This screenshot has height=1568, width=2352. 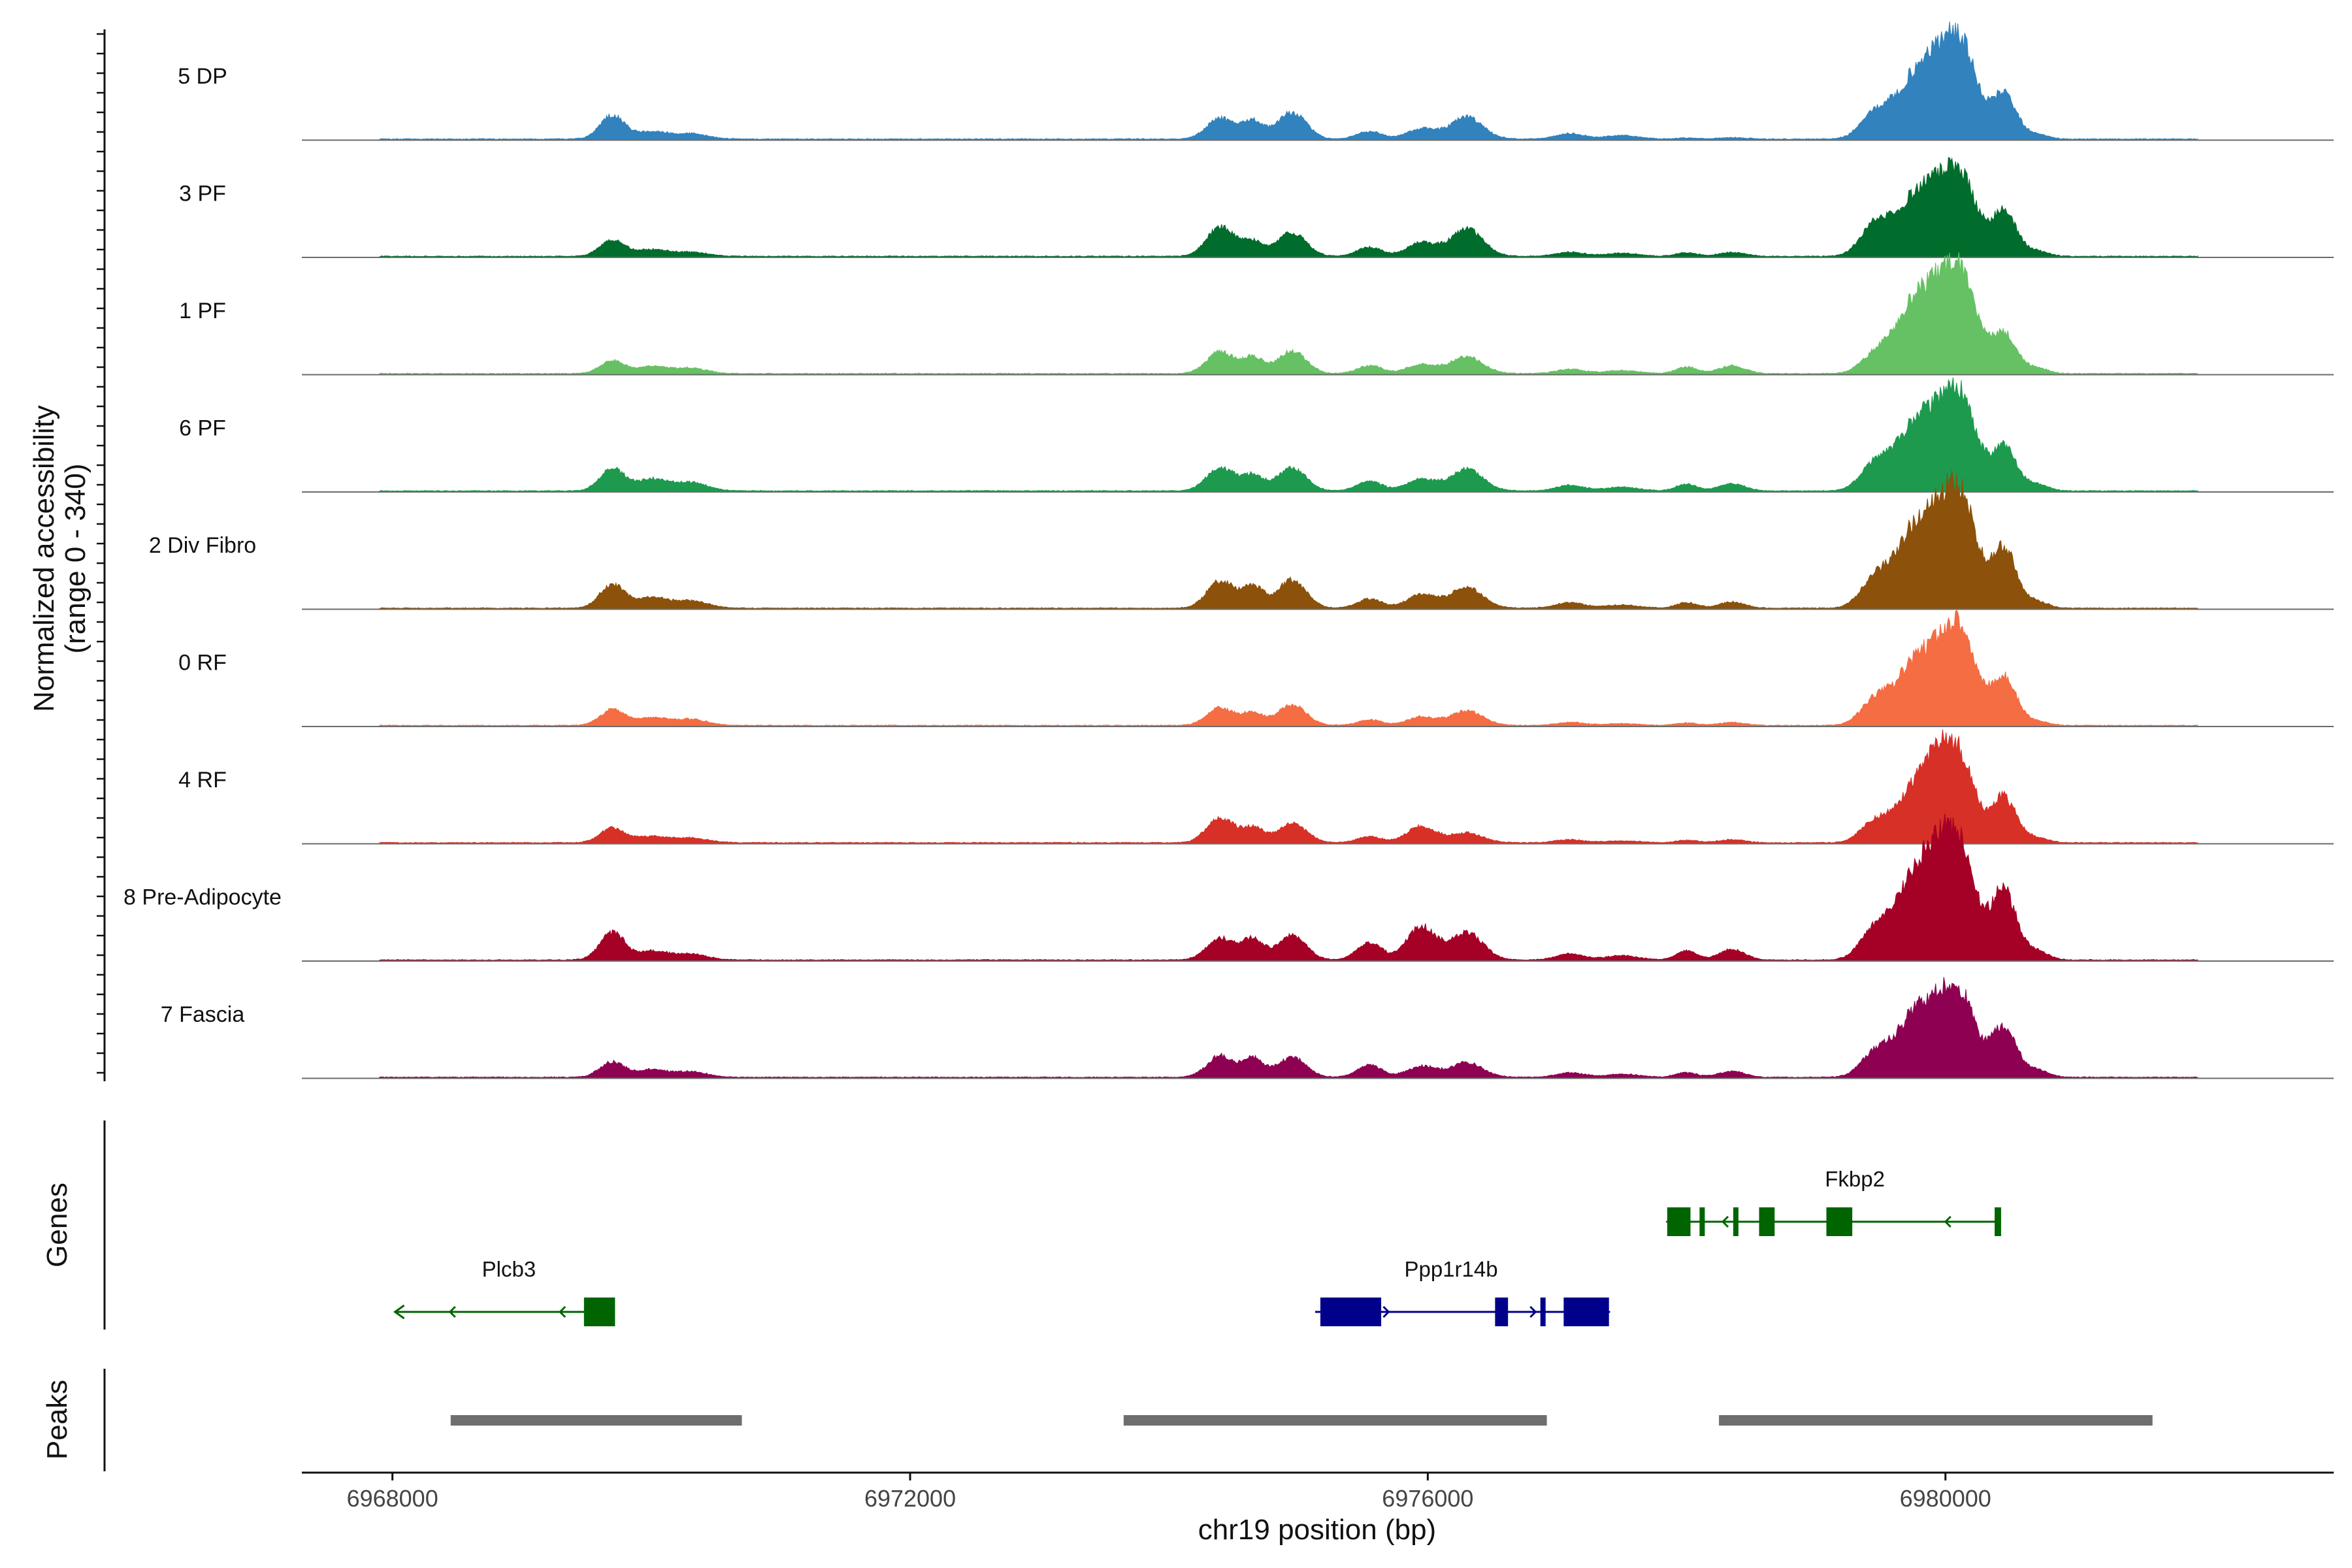 What do you see at coordinates (202, 76) in the screenshot?
I see `track-label: 5 DP` at bounding box center [202, 76].